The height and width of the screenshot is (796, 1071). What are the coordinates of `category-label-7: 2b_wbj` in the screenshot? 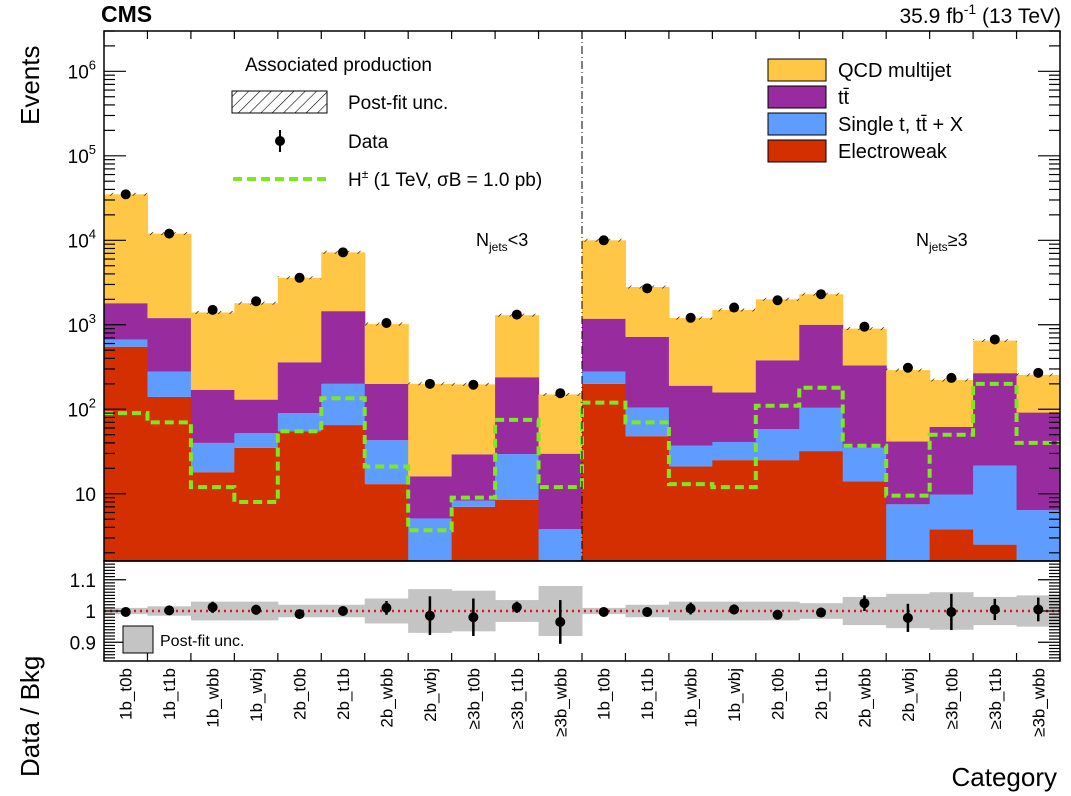 It's located at (430, 695).